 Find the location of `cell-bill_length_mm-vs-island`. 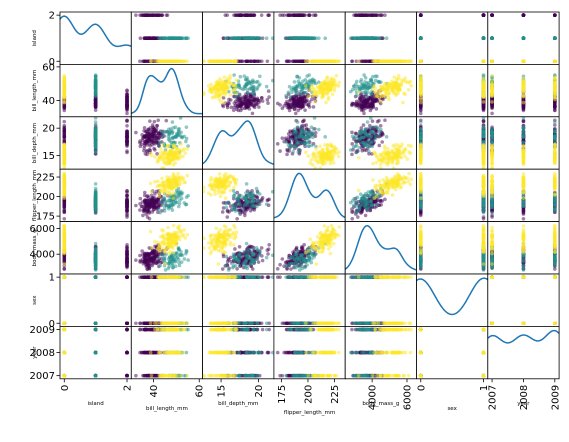

cell-bill_length_mm-vs-island is located at coordinates (95, 91).